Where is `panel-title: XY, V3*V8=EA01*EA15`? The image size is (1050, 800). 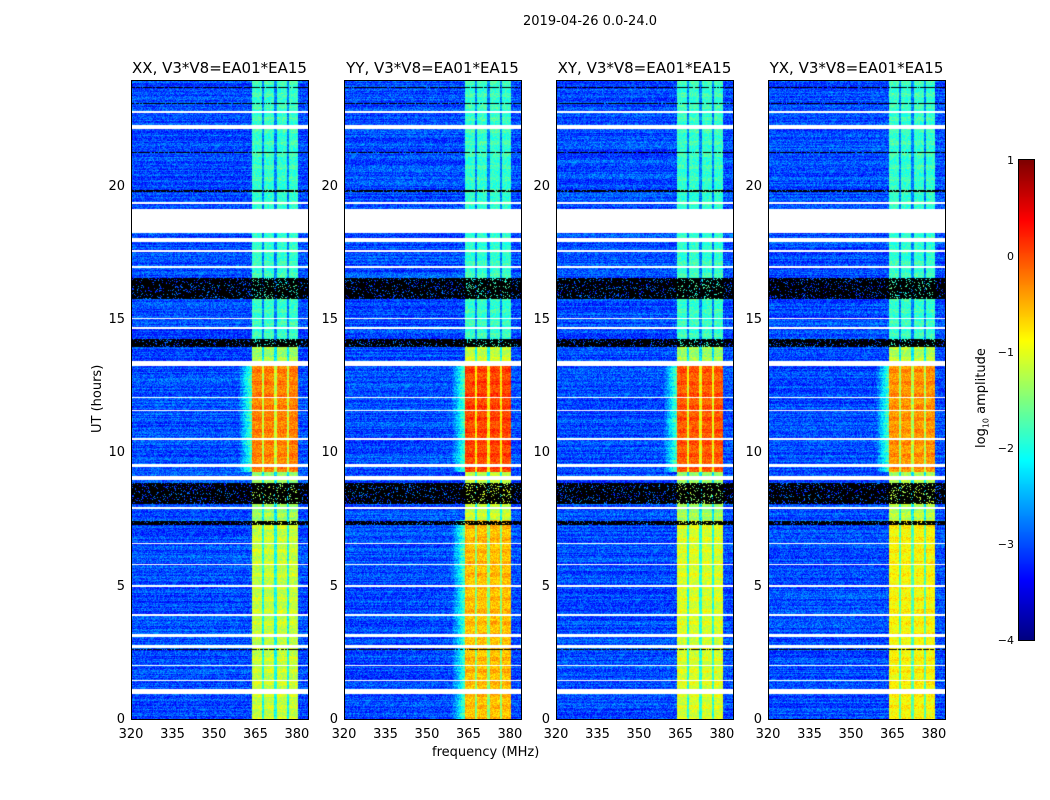 panel-title: XY, V3*V8=EA01*EA15 is located at coordinates (644, 68).